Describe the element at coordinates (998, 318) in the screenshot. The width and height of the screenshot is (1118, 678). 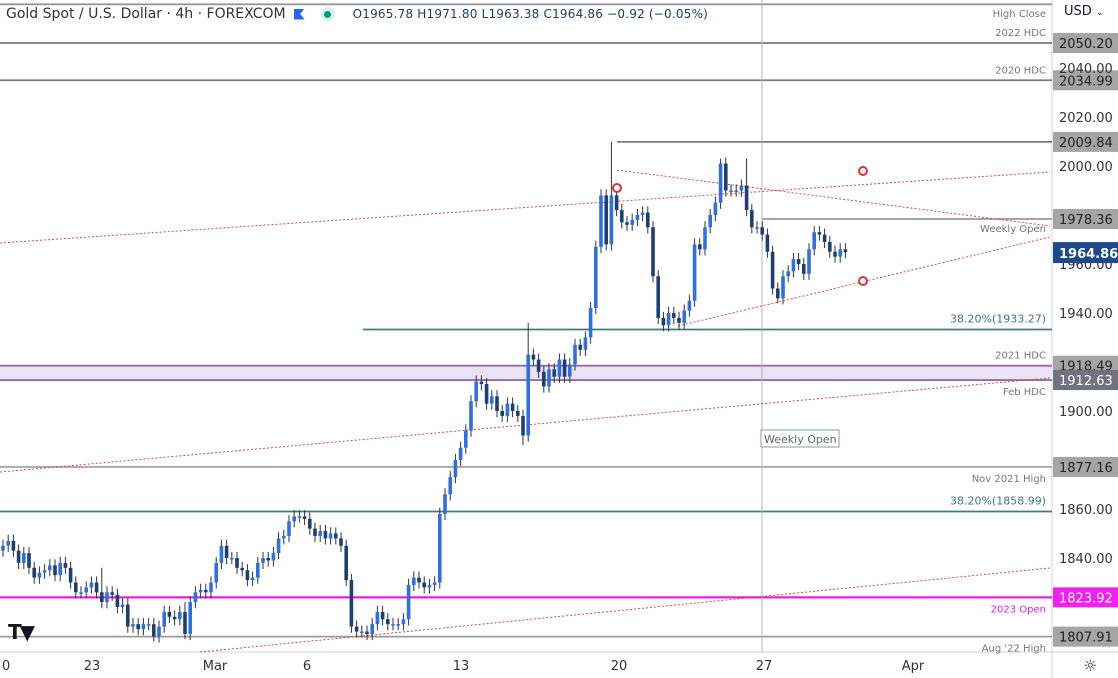
I see `level-label: 38.20%(1933.27)` at that location.